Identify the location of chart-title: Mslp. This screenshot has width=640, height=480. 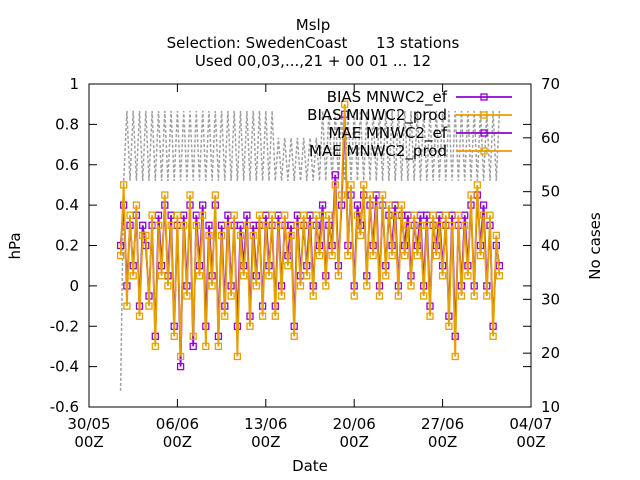
(313, 25).